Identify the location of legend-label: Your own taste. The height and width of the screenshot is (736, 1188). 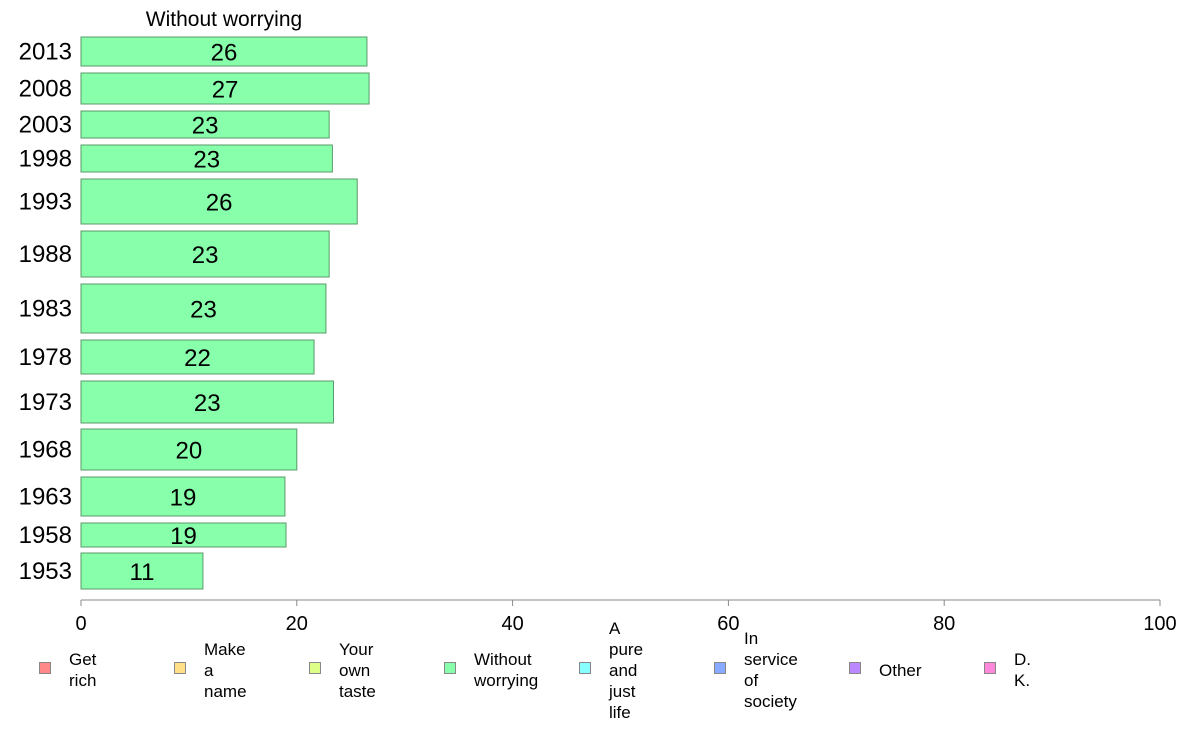
(357, 670).